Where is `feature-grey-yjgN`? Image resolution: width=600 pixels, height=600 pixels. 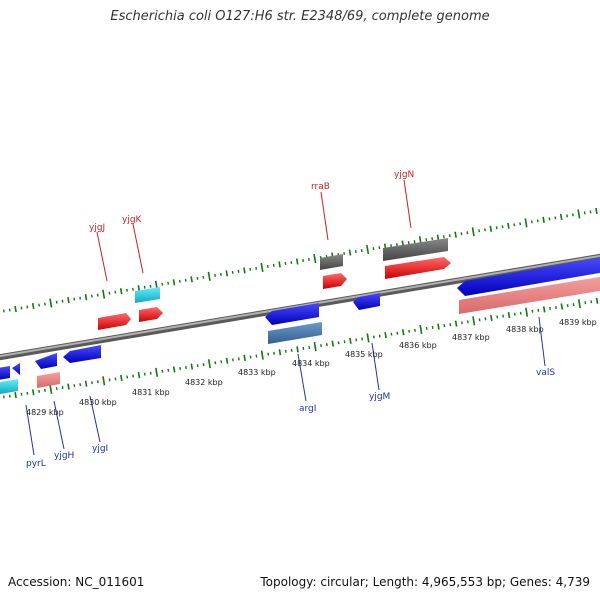 feature-grey-yjgN is located at coordinates (415, 249).